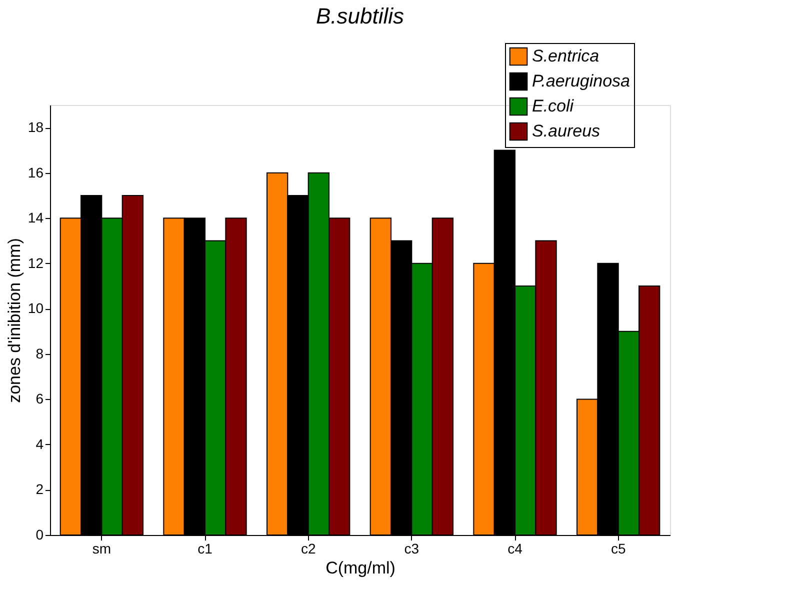 The width and height of the screenshot is (811, 593). Describe the element at coordinates (102, 548) in the screenshot. I see `x-tick-label: sm` at that location.